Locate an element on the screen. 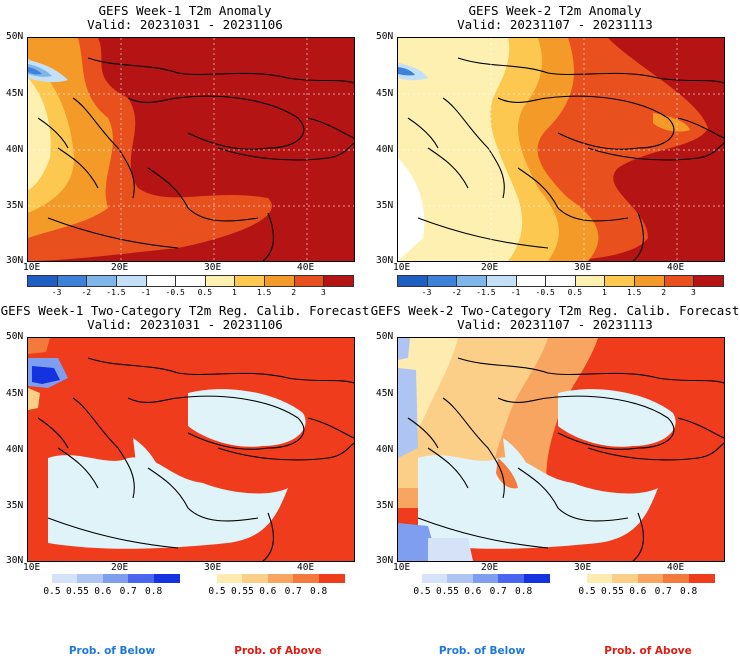 The width and height of the screenshot is (740, 662). panel-title: GEFS Week-1 T2m Anomaly is located at coordinates (185, 10).